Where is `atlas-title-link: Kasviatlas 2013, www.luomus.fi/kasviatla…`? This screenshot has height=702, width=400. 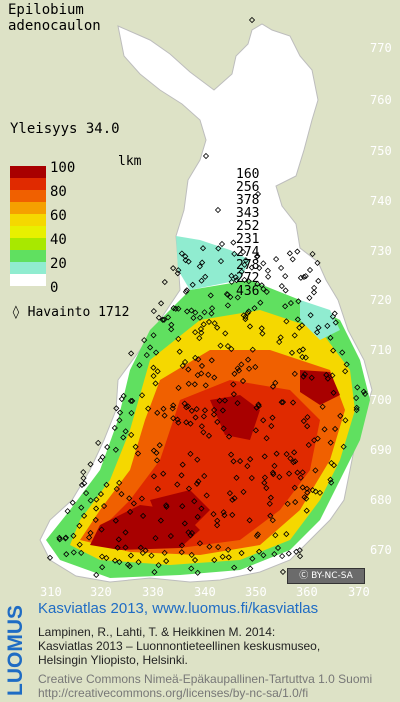 atlas-title-link: Kasviatlas 2013, www.luomus.fi/kasviatla… is located at coordinates (178, 608).